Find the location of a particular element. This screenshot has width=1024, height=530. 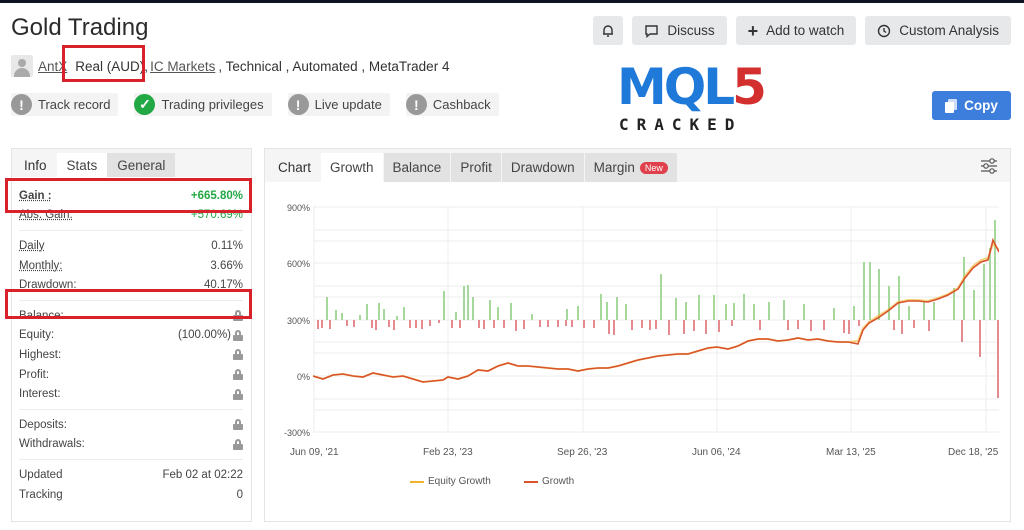

broker-link: IC Markets is located at coordinates (183, 66).